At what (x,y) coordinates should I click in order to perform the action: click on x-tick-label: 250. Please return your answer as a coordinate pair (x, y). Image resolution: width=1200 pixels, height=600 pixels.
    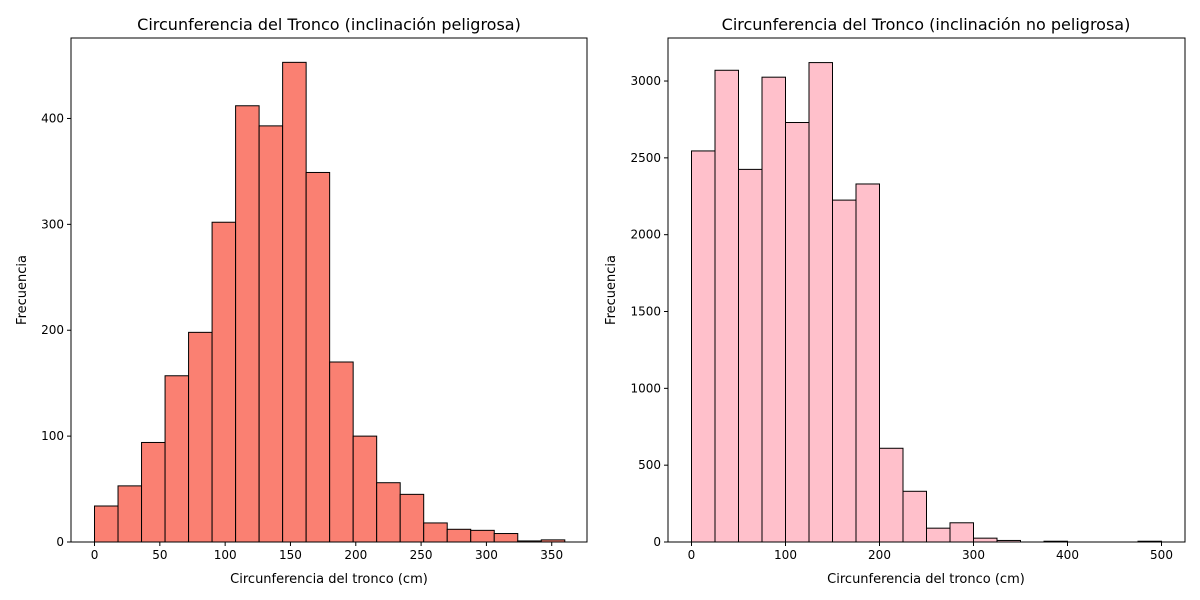
    Looking at the image, I should click on (421, 555).